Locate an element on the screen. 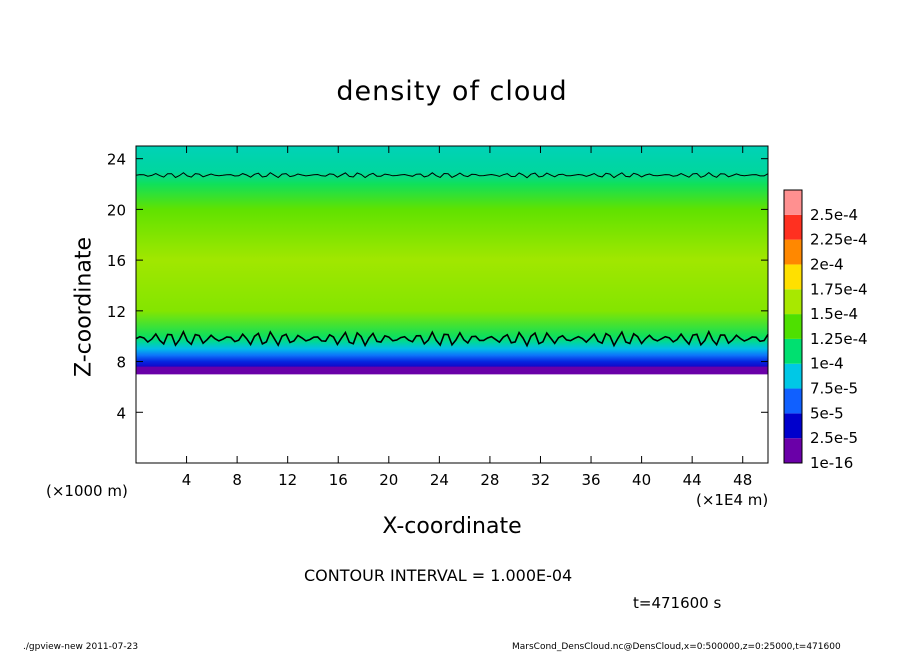  colorbar-label: 2e-4 is located at coordinates (827, 264).